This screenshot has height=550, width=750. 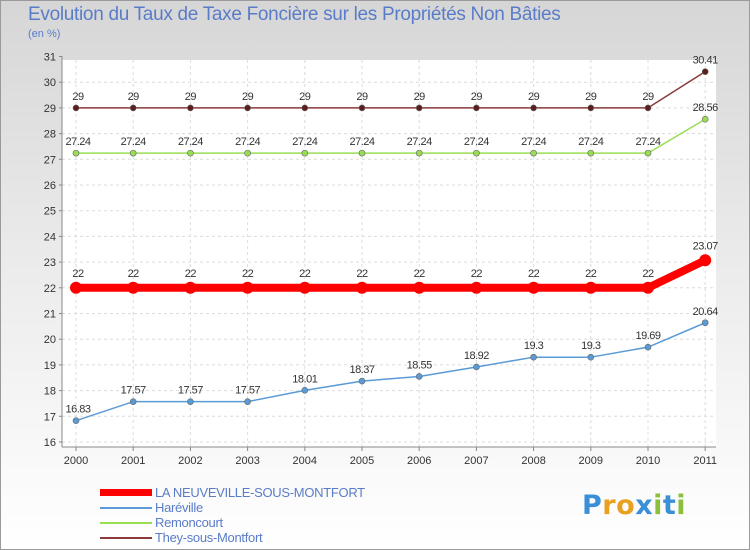 What do you see at coordinates (50, 340) in the screenshot?
I see `y-tick-label: 20` at bounding box center [50, 340].